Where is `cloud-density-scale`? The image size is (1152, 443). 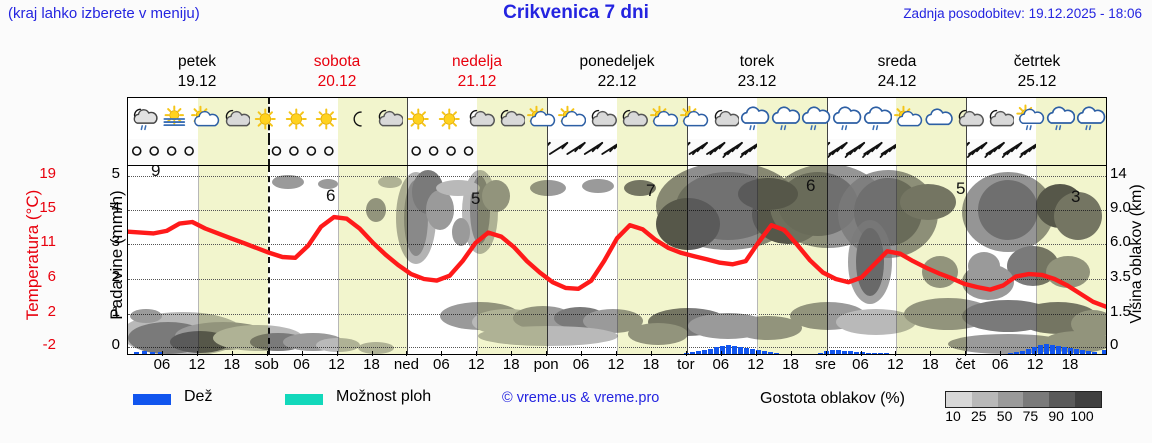 cloud-density-scale is located at coordinates (1023, 399).